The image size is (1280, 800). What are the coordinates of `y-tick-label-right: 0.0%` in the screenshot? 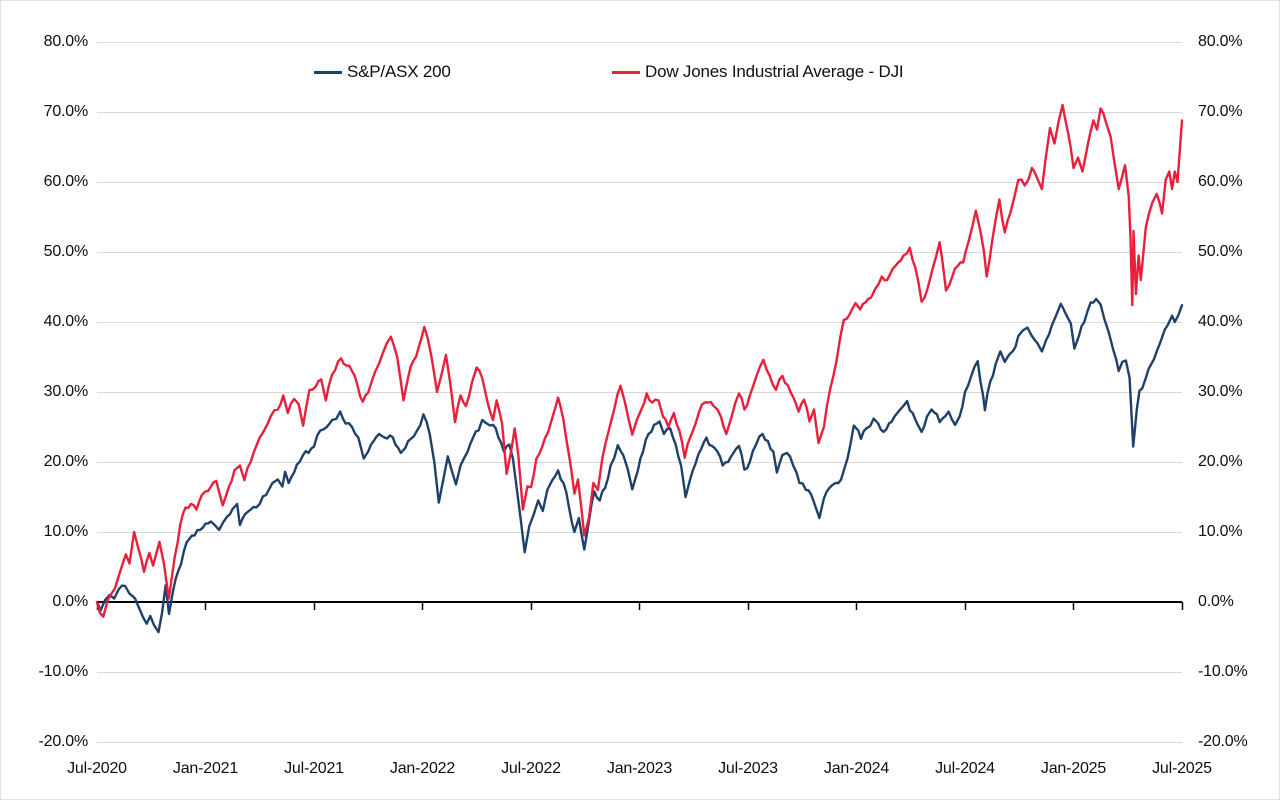 It's located at (1216, 601).